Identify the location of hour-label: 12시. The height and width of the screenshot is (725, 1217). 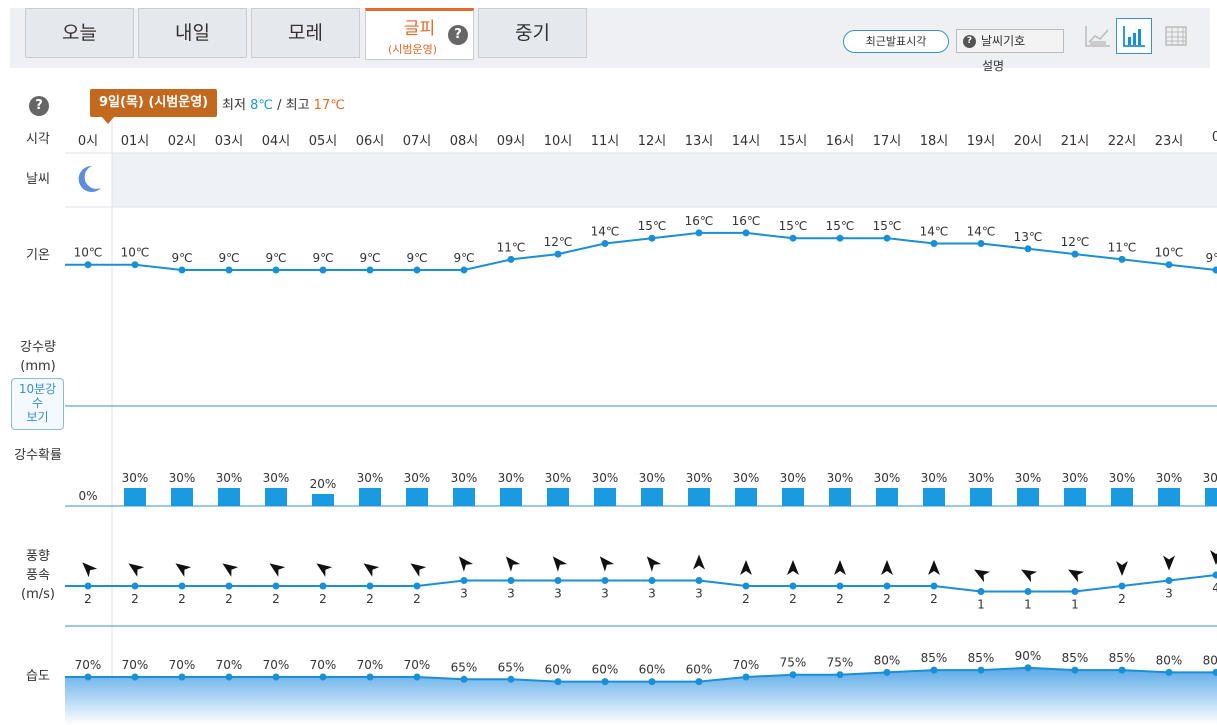
(652, 141).